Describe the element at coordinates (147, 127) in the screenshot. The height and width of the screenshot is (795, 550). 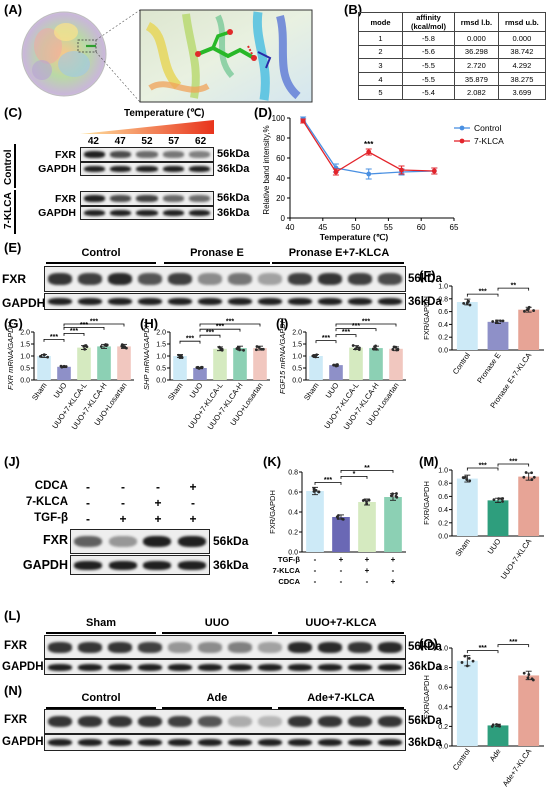
I see `temperature-gradient-bar` at that location.